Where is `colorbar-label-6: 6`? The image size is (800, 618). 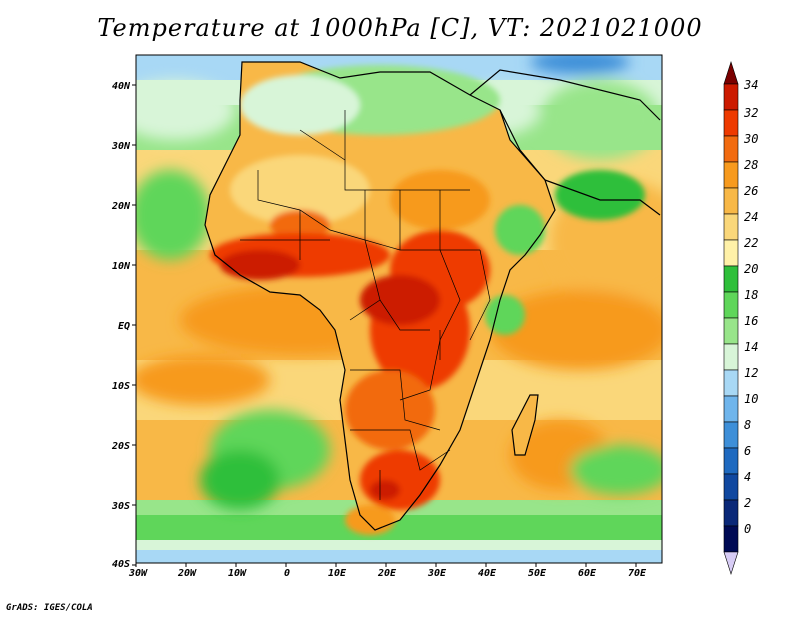 colorbar-label-6: 6 is located at coordinates (747, 451).